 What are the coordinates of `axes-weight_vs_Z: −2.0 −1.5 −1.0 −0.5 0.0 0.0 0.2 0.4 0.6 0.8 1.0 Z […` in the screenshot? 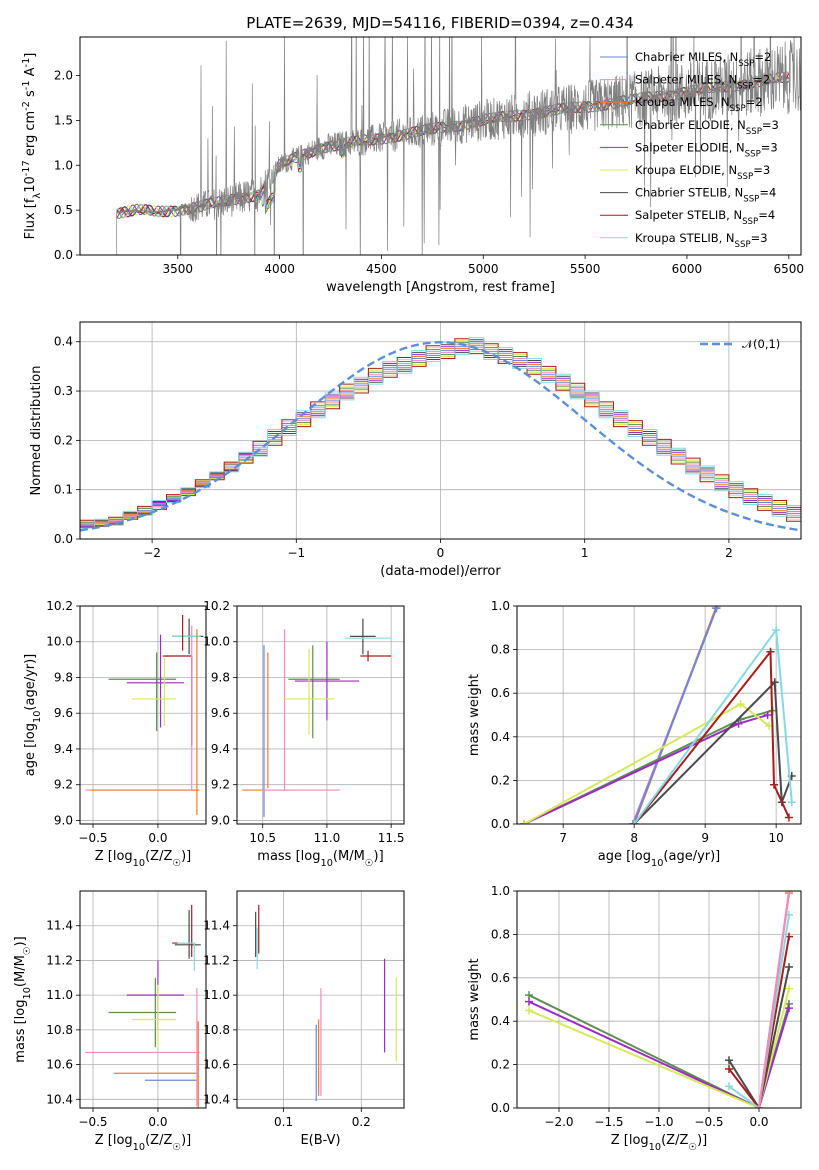 It's located at (634, 1018).